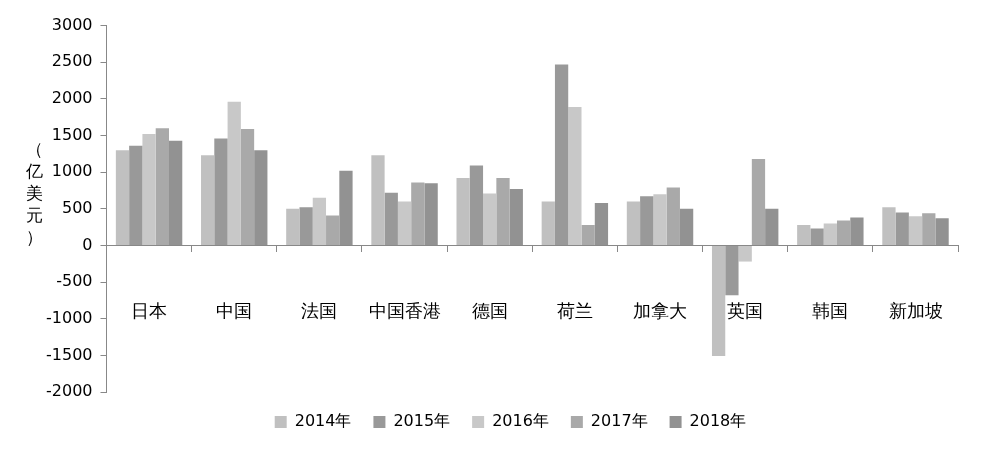  Describe the element at coordinates (660, 310) in the screenshot. I see `x-tick-label: 加拿大` at that location.